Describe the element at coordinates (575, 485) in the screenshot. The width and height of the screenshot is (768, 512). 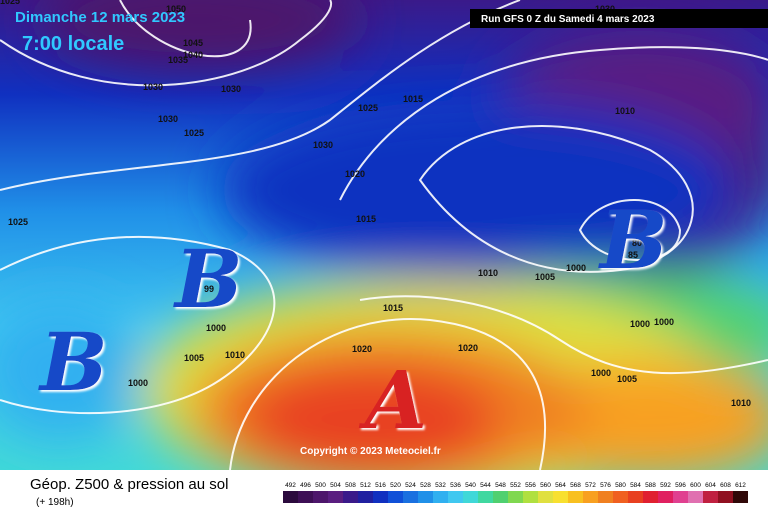
I see `scale-label: 568` at that location.